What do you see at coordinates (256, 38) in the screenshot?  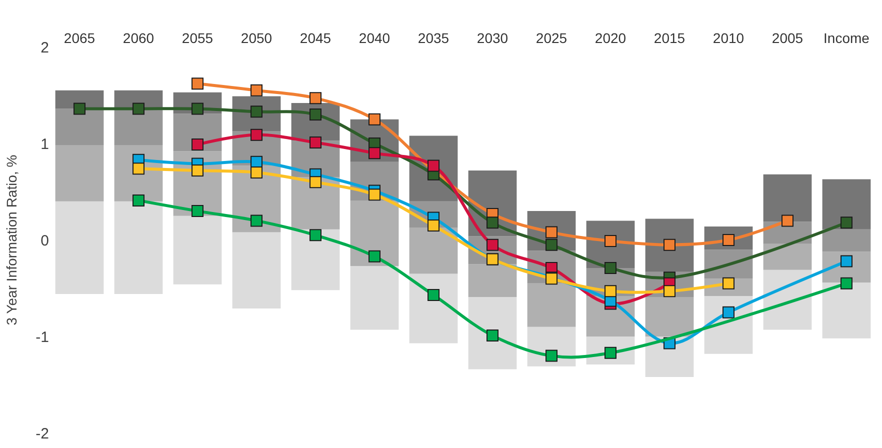 I see `x-tick-label: 2050` at bounding box center [256, 38].